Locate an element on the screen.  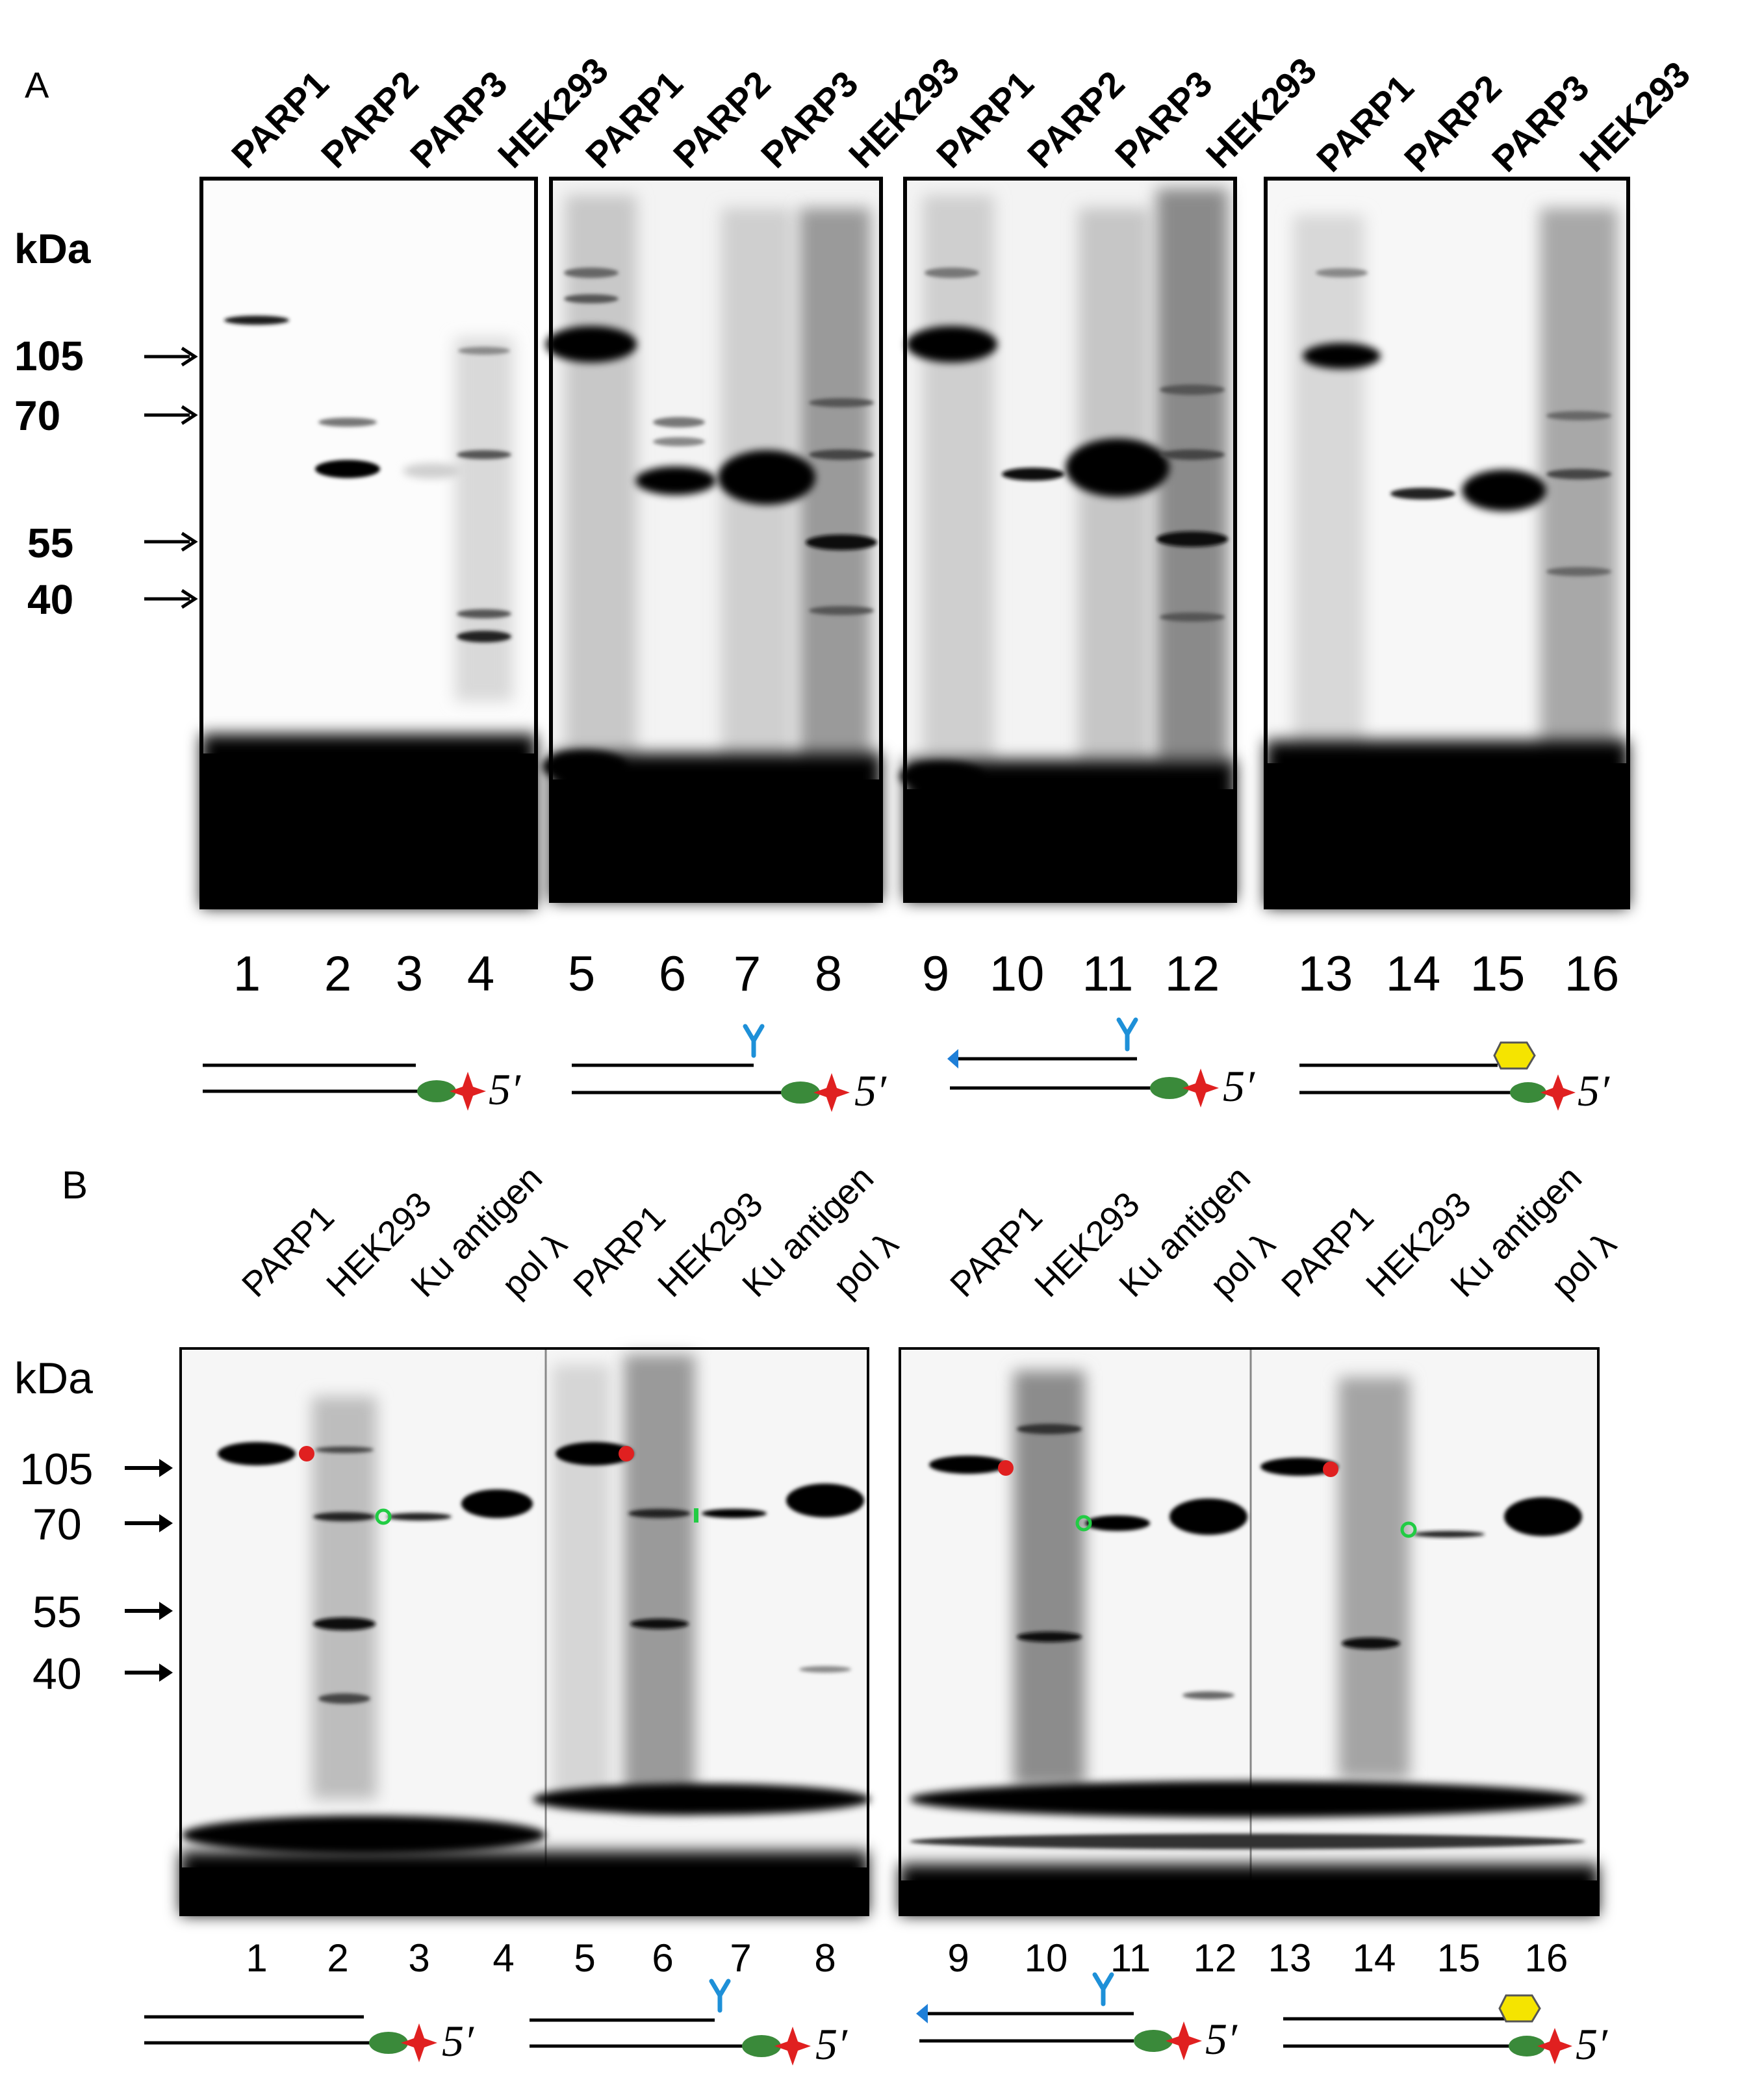
panel-a-marker-55: 55 is located at coordinates (112, 543).